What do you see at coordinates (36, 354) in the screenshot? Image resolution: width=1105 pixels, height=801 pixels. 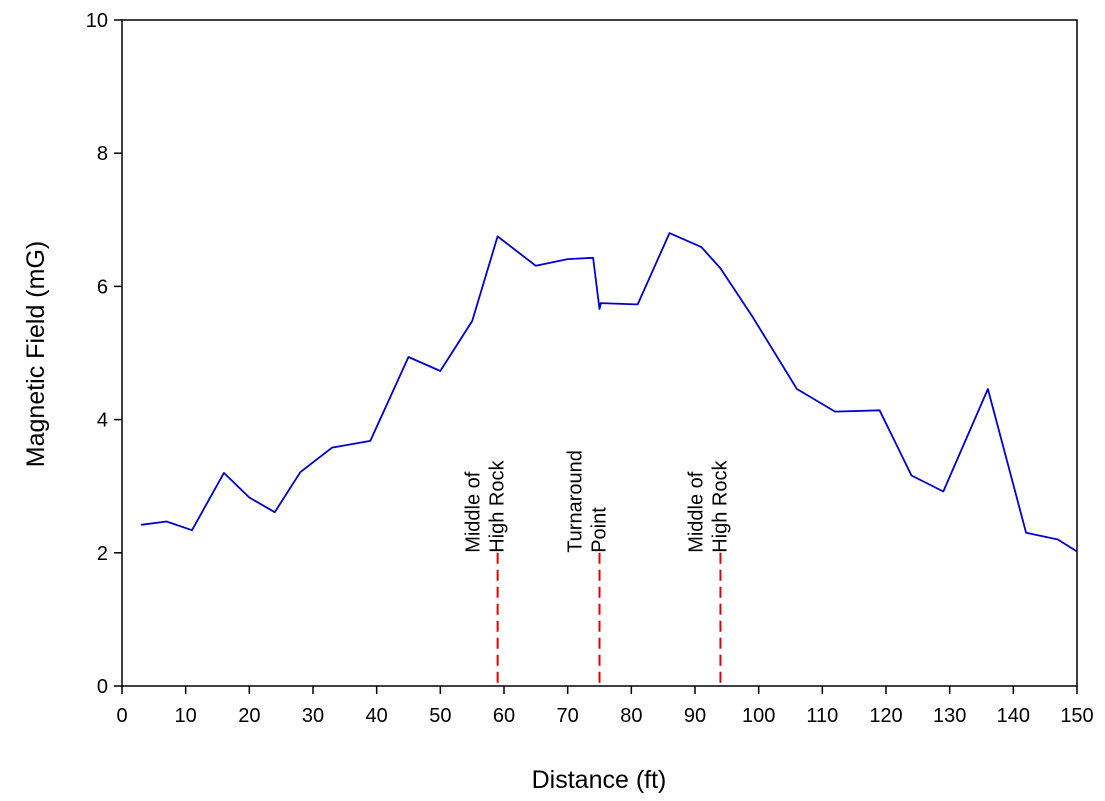 I see `y-axis-title: Magnetic Field (mG)` at bounding box center [36, 354].